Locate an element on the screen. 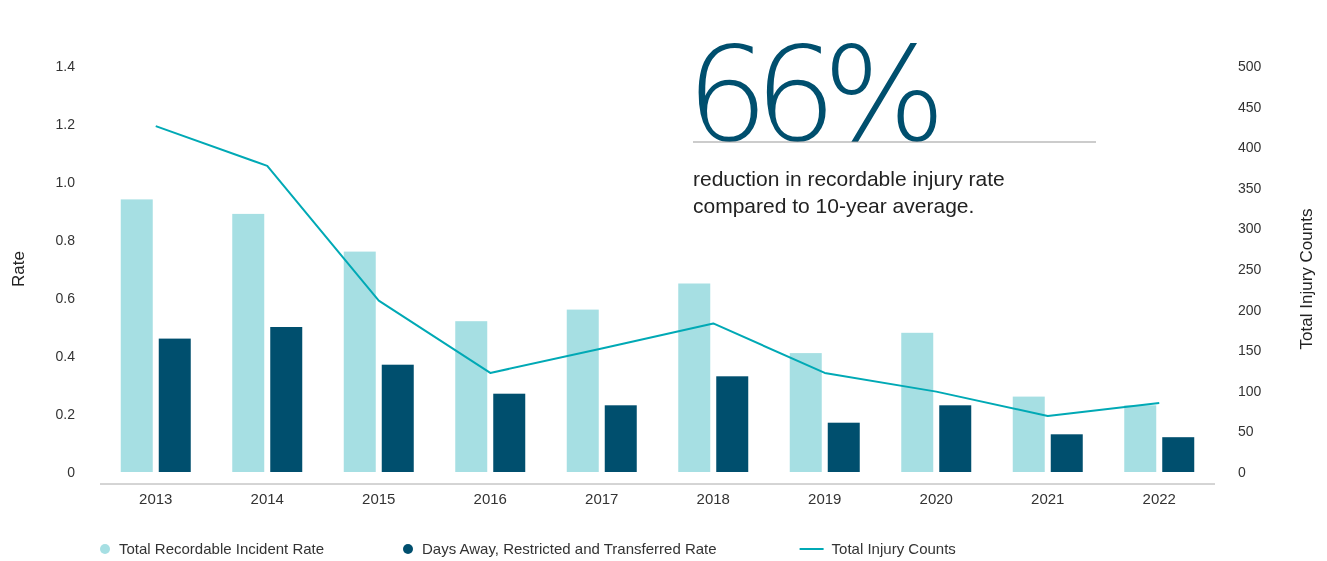 The width and height of the screenshot is (1327, 561). x-tick-label: 2020 is located at coordinates (936, 498).